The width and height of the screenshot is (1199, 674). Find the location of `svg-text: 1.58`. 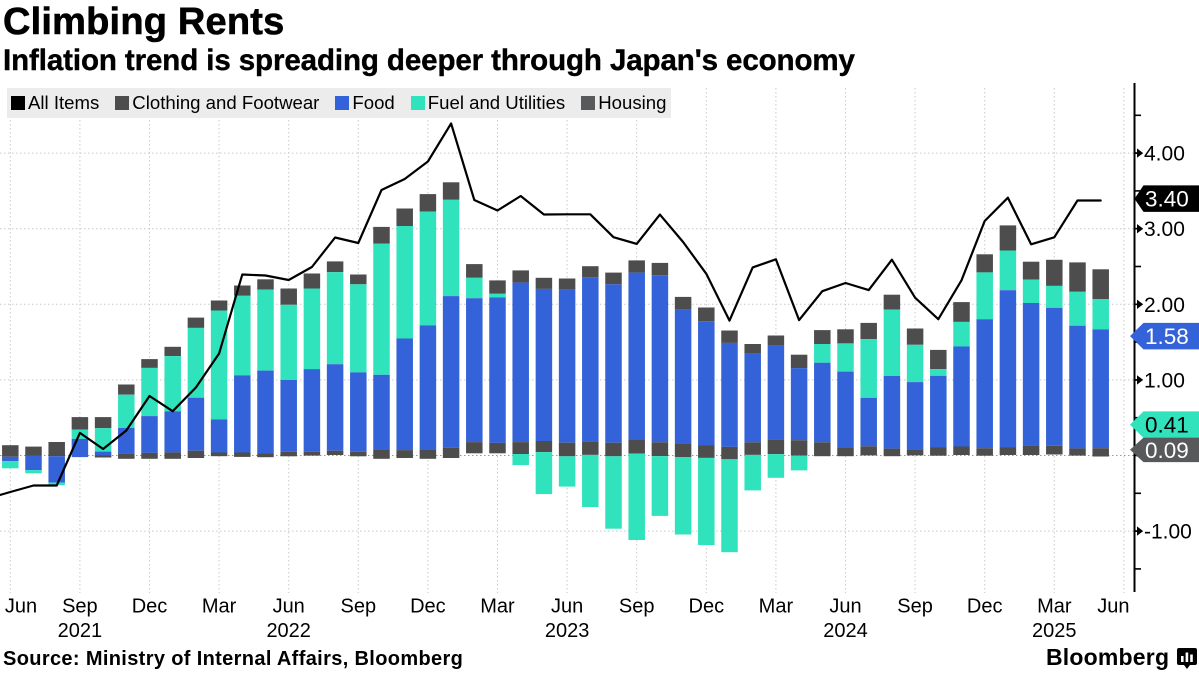

svg-text: 1.58 is located at coordinates (1167, 336).